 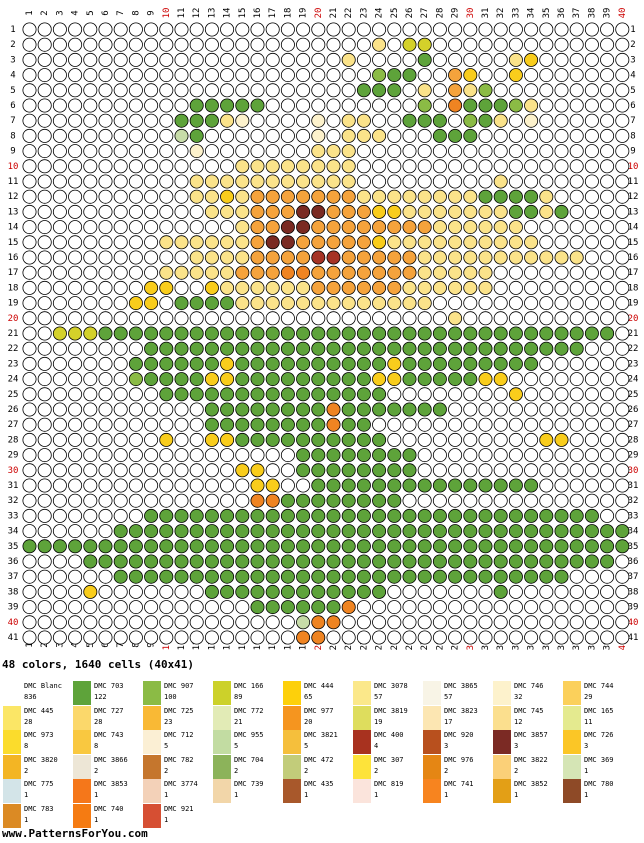 I want to click on row-label-left: 40, so click(x=13, y=623).